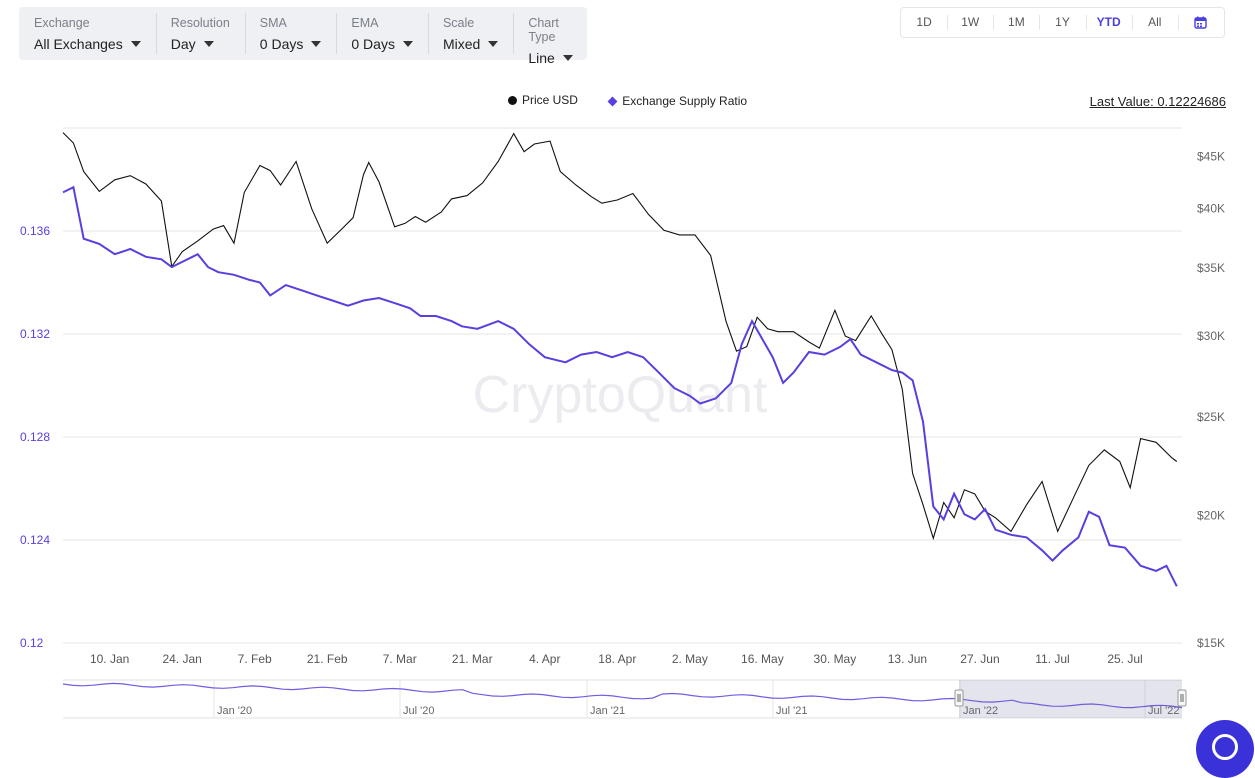 The image size is (1255, 778). What do you see at coordinates (373, 44) in the screenshot?
I see `ema-filter-value: 0 Days` at bounding box center [373, 44].